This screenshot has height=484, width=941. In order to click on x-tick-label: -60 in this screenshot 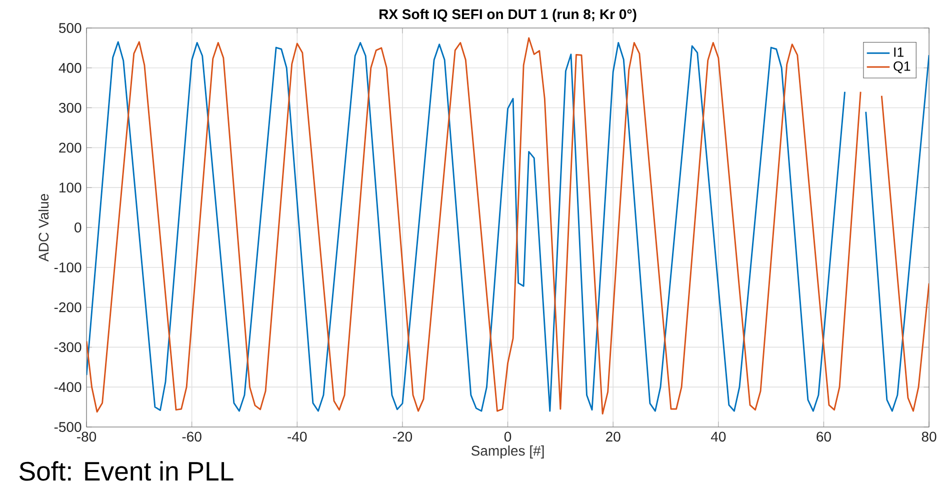, I will do `click(192, 437)`.